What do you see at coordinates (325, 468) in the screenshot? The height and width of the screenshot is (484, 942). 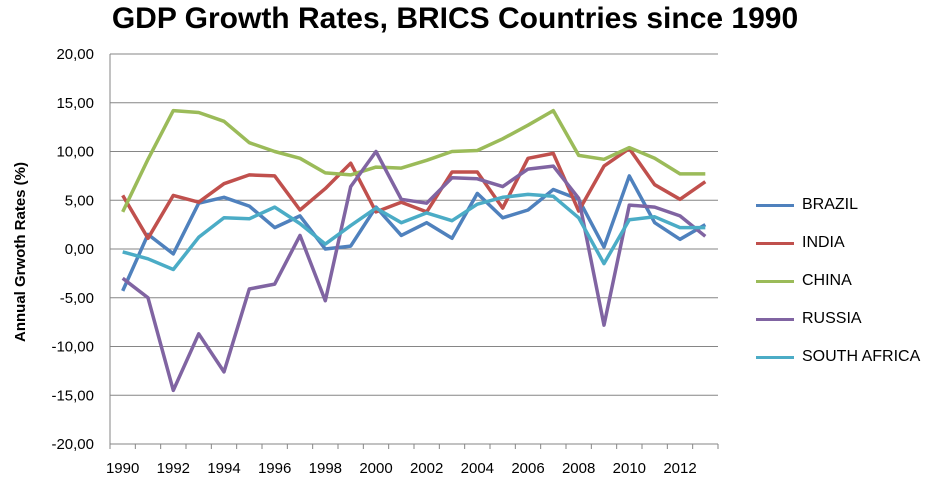 I see `x-tick-label: 1998` at bounding box center [325, 468].